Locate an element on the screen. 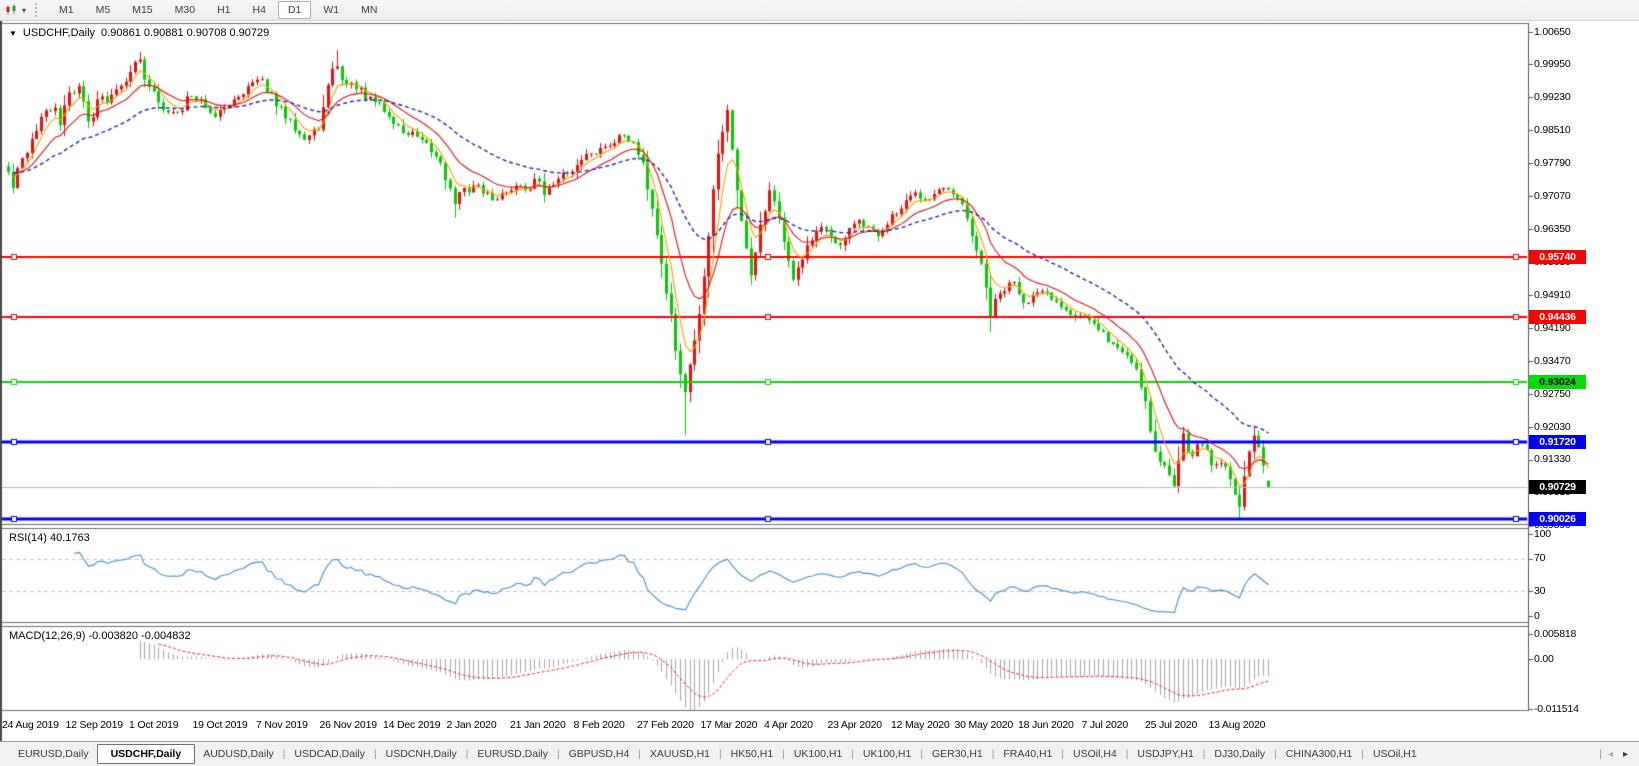 This screenshot has width=1639, height=766. price-axis-tick: 0.92030 is located at coordinates (1552, 426).